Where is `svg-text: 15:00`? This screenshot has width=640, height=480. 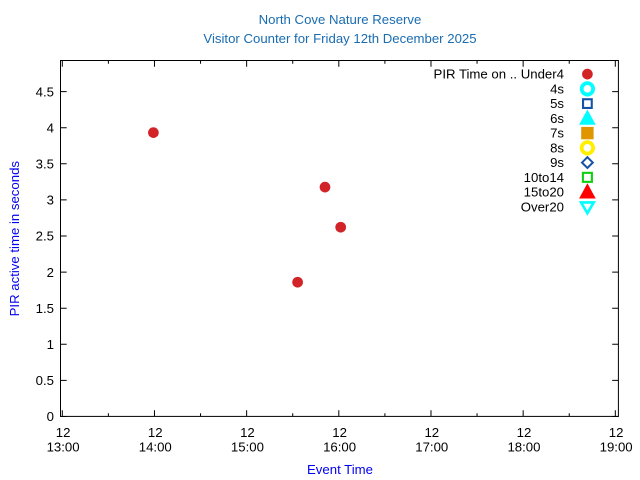 svg-text: 15:00 is located at coordinates (247, 447).